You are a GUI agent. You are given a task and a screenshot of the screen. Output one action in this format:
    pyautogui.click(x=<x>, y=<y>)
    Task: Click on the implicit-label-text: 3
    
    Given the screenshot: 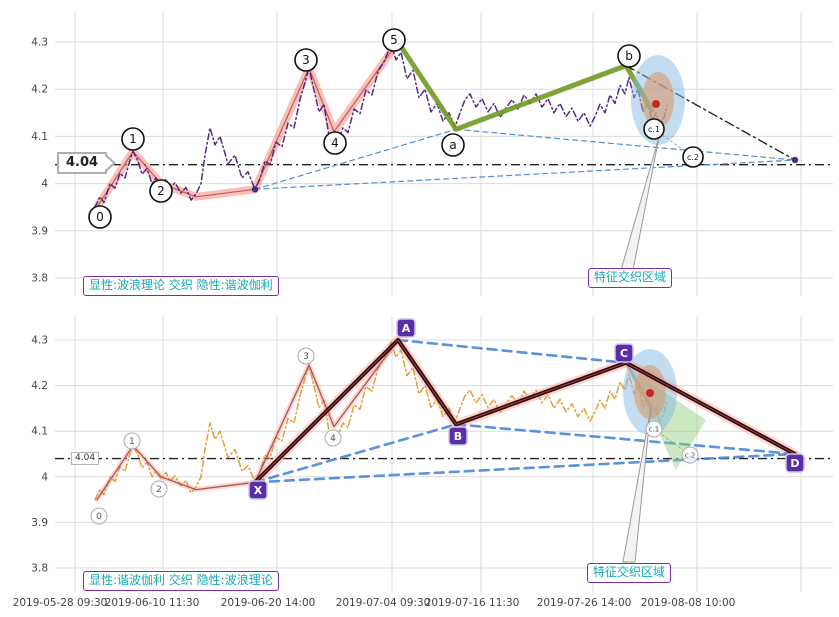 What is the action you would take?
    pyautogui.click(x=306, y=357)
    